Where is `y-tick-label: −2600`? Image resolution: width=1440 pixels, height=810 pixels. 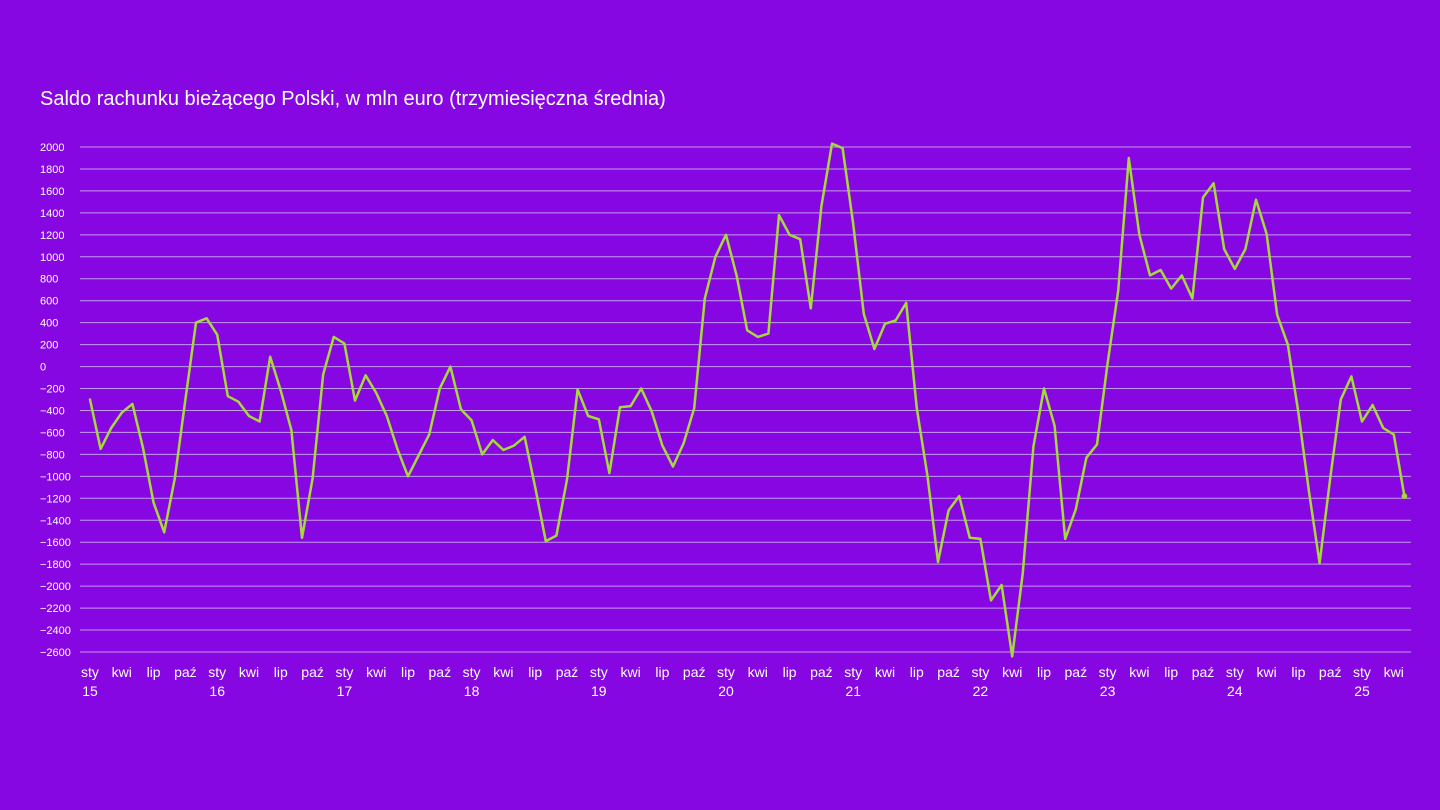
y-tick-label: −2600 is located at coordinates (55, 653).